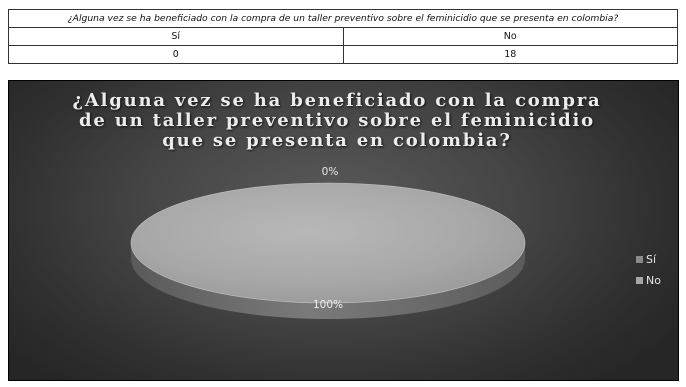 Image resolution: width=686 pixels, height=387 pixels. I want to click on legend: Sí No, so click(648, 270).